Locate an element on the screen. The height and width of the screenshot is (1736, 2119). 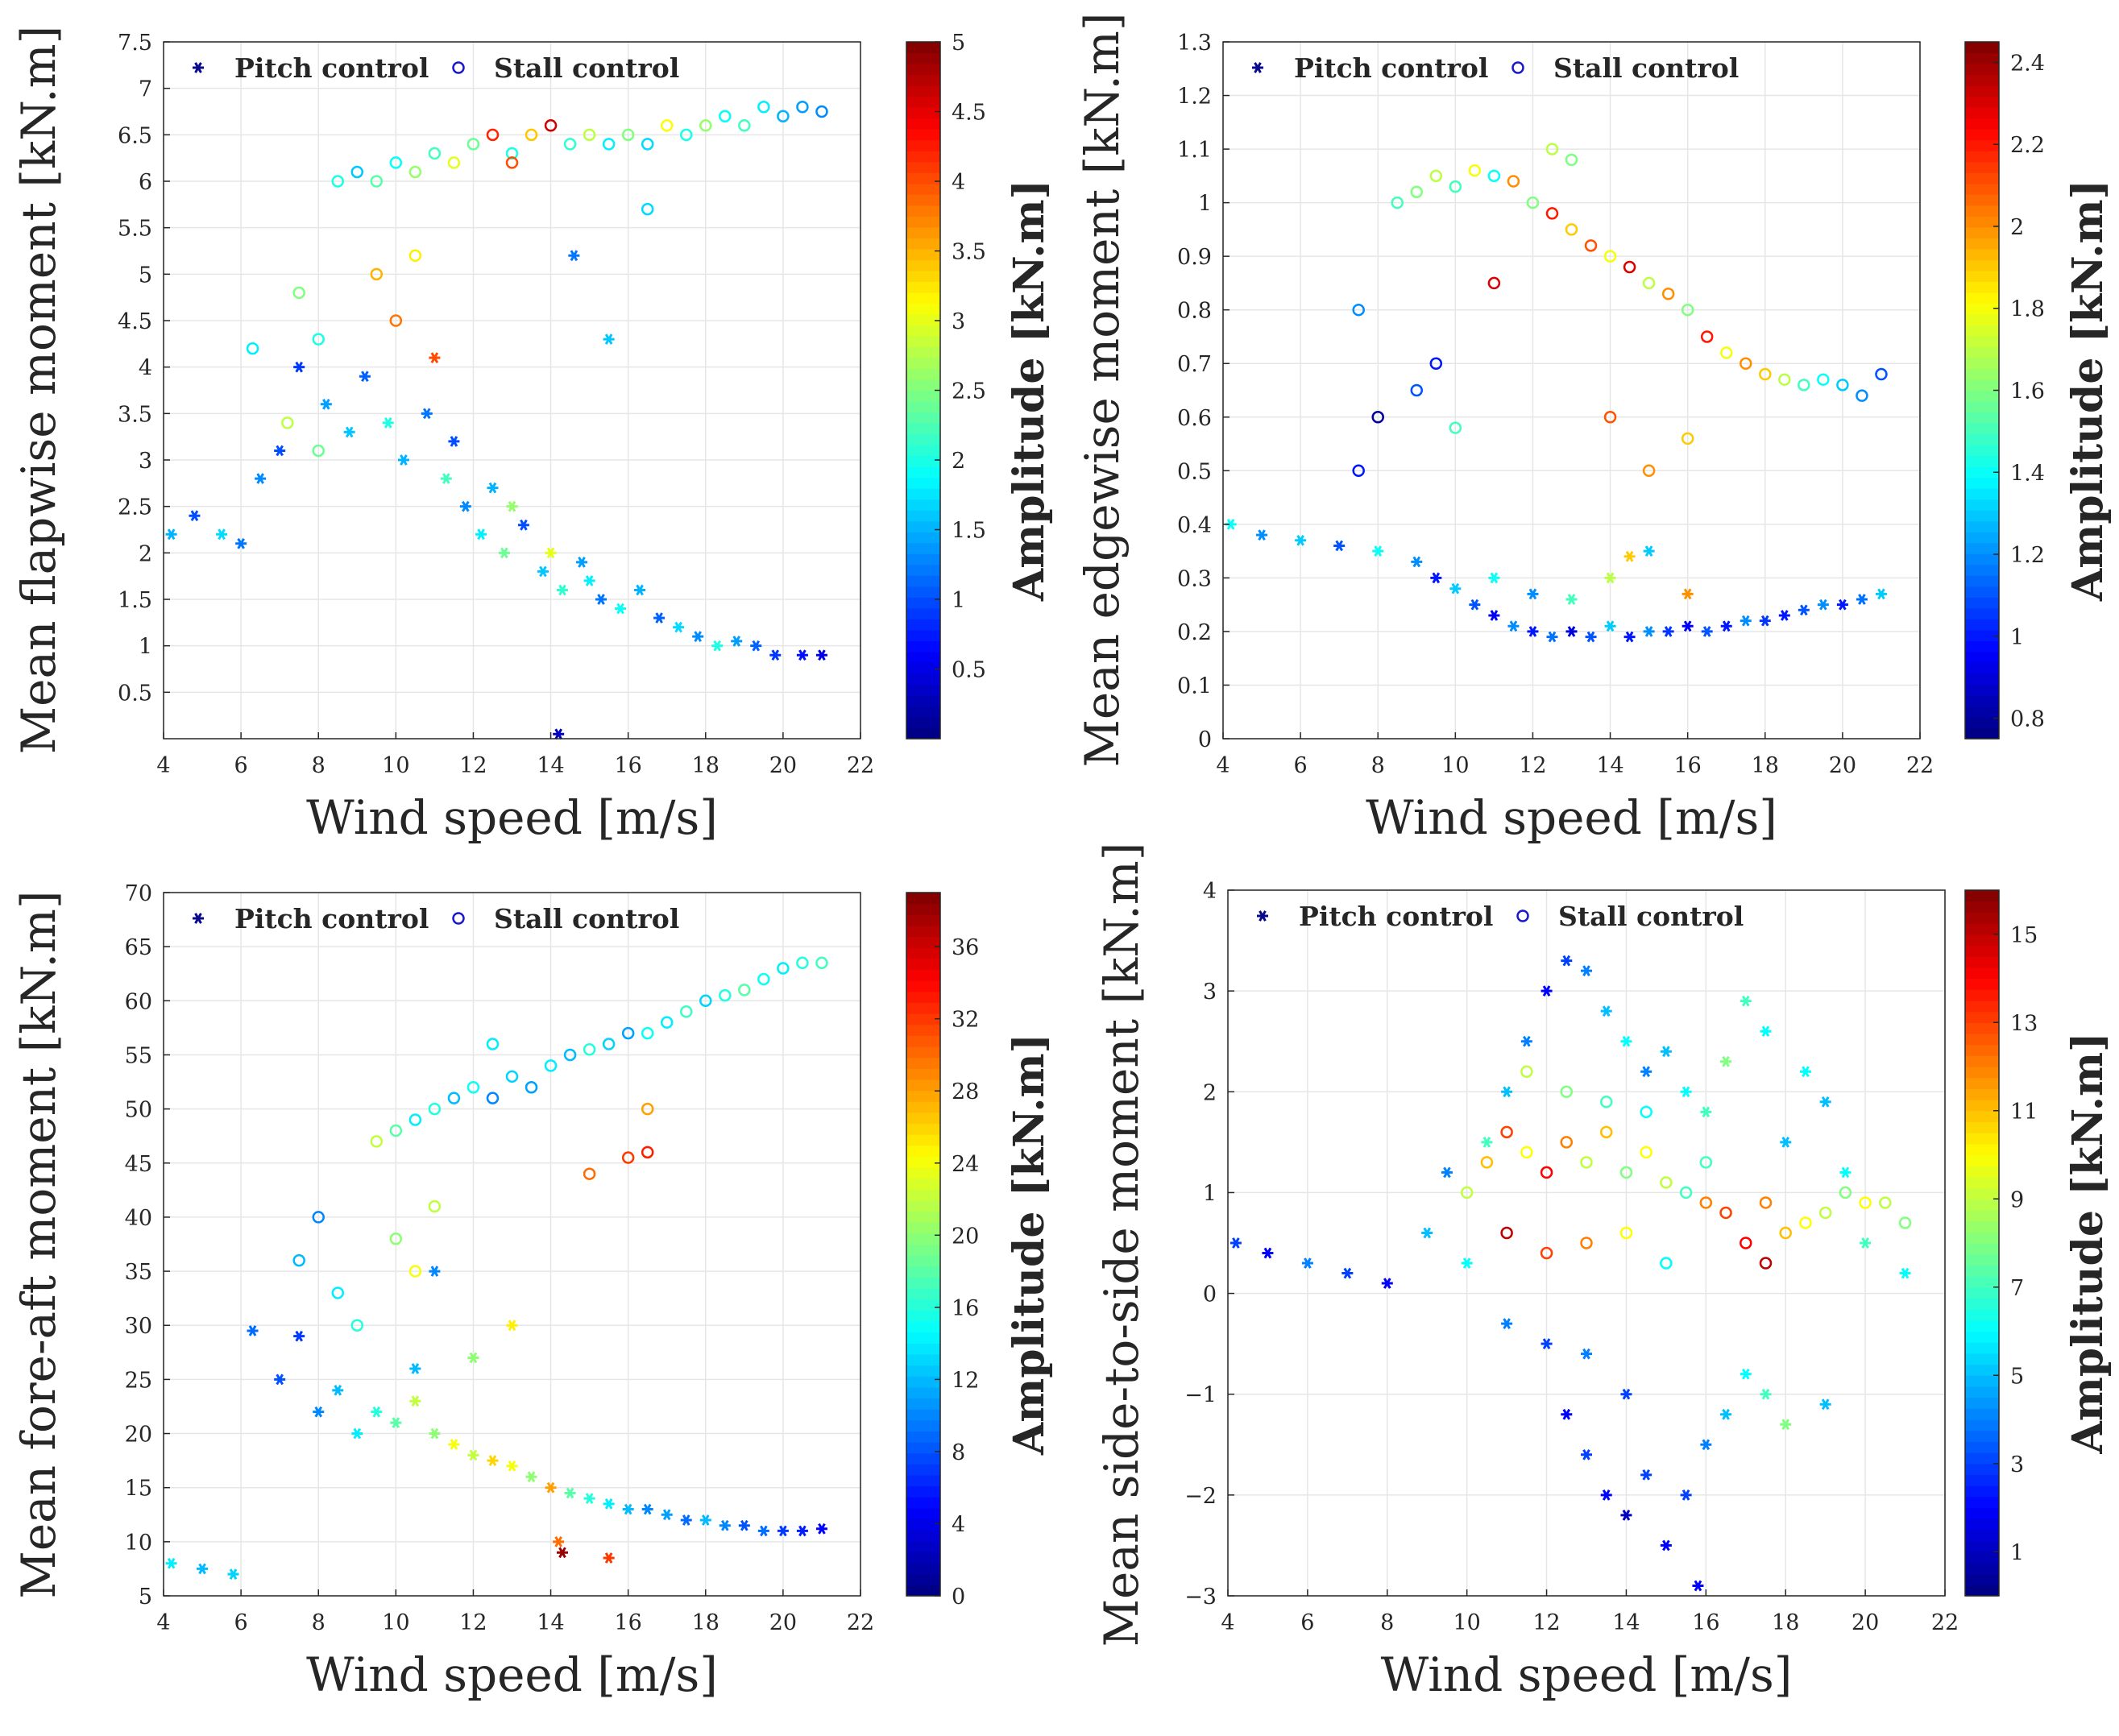
y-tick-label: 2 is located at coordinates (145, 553).